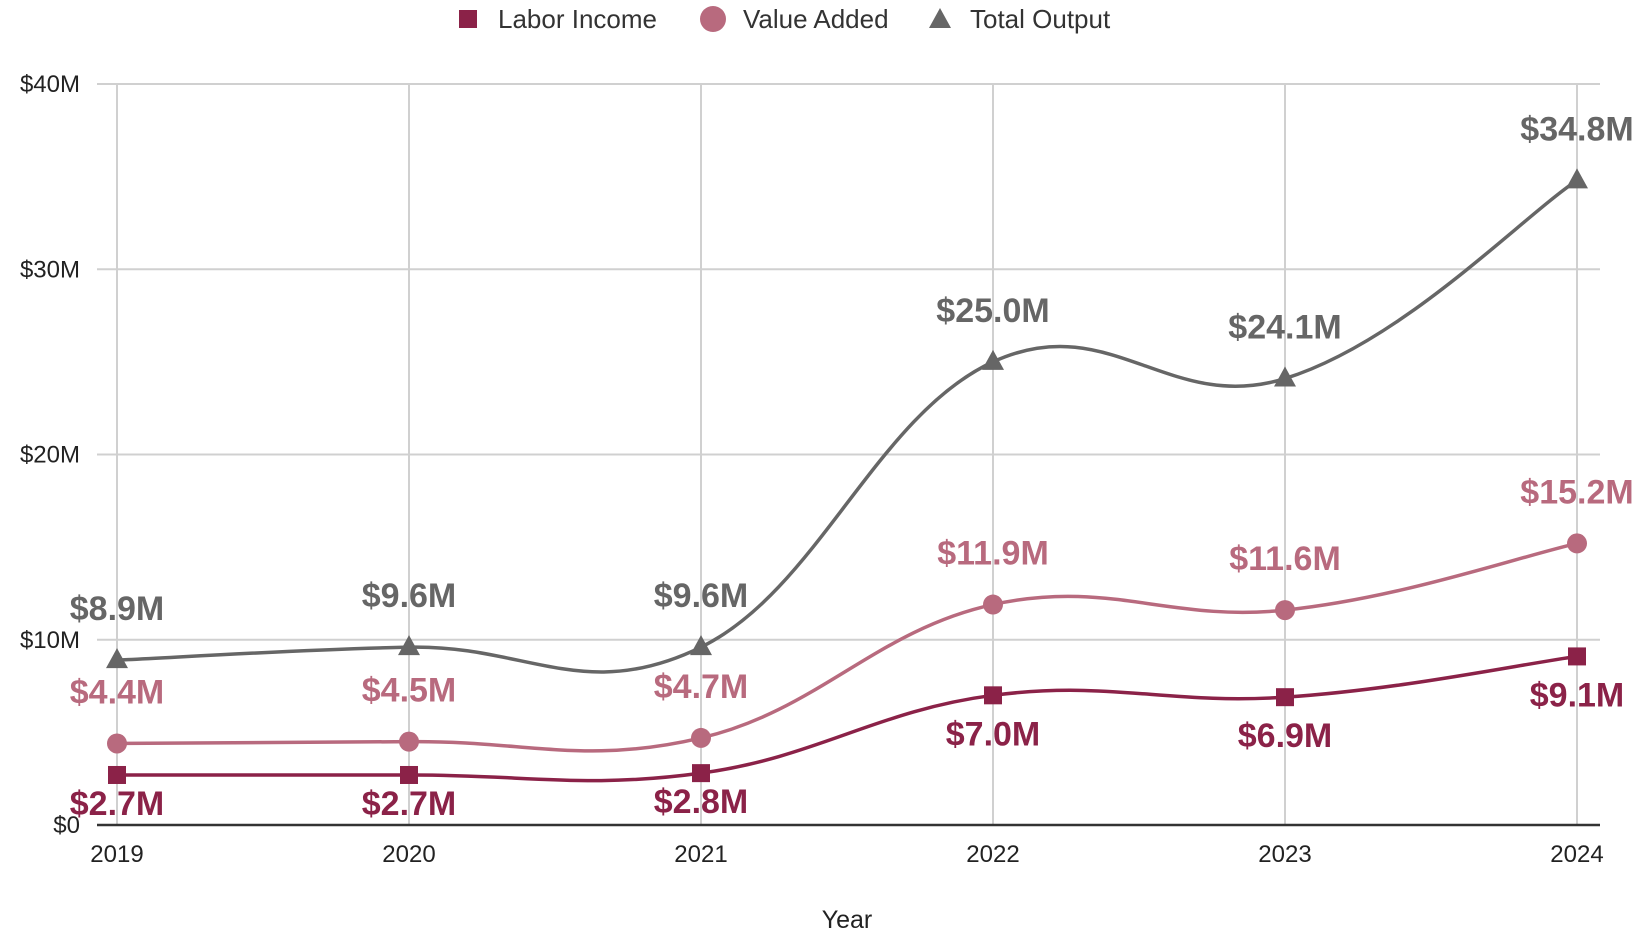  What do you see at coordinates (577, 19) in the screenshot?
I see `legend-label: Labor Income` at bounding box center [577, 19].